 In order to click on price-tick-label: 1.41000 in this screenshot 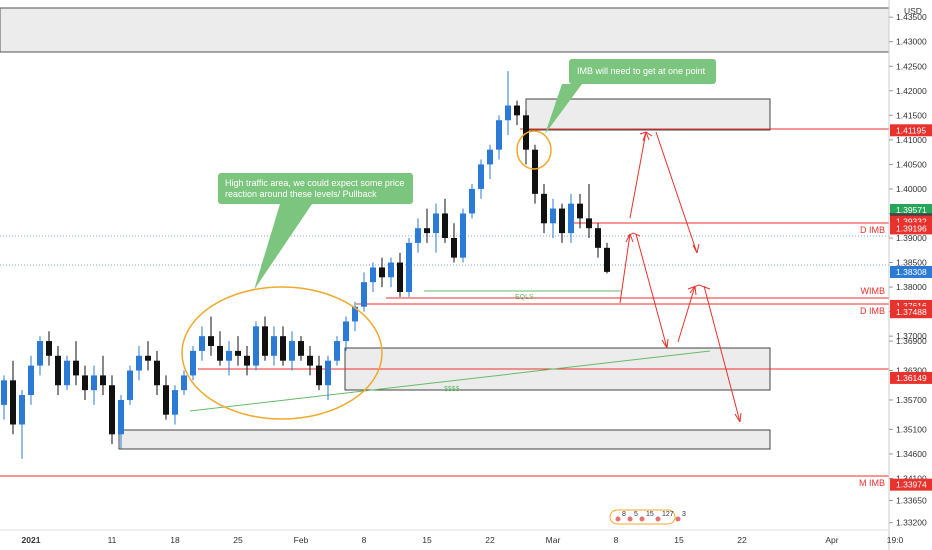, I will do `click(911, 140)`.